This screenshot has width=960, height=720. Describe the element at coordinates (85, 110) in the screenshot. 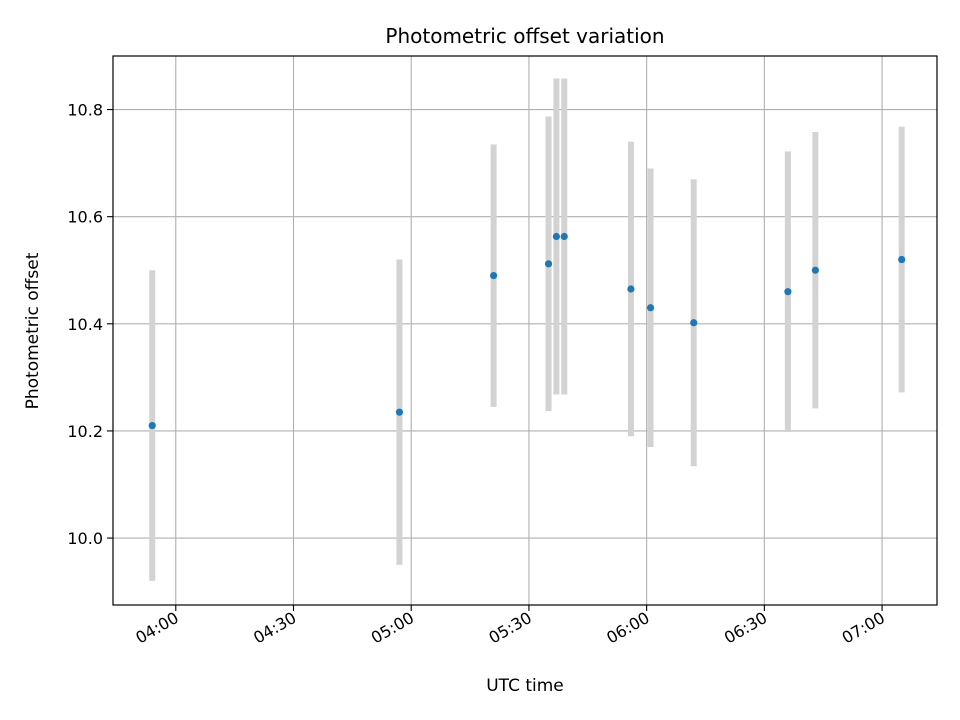

I see `y-tick-label: 10.8` at that location.